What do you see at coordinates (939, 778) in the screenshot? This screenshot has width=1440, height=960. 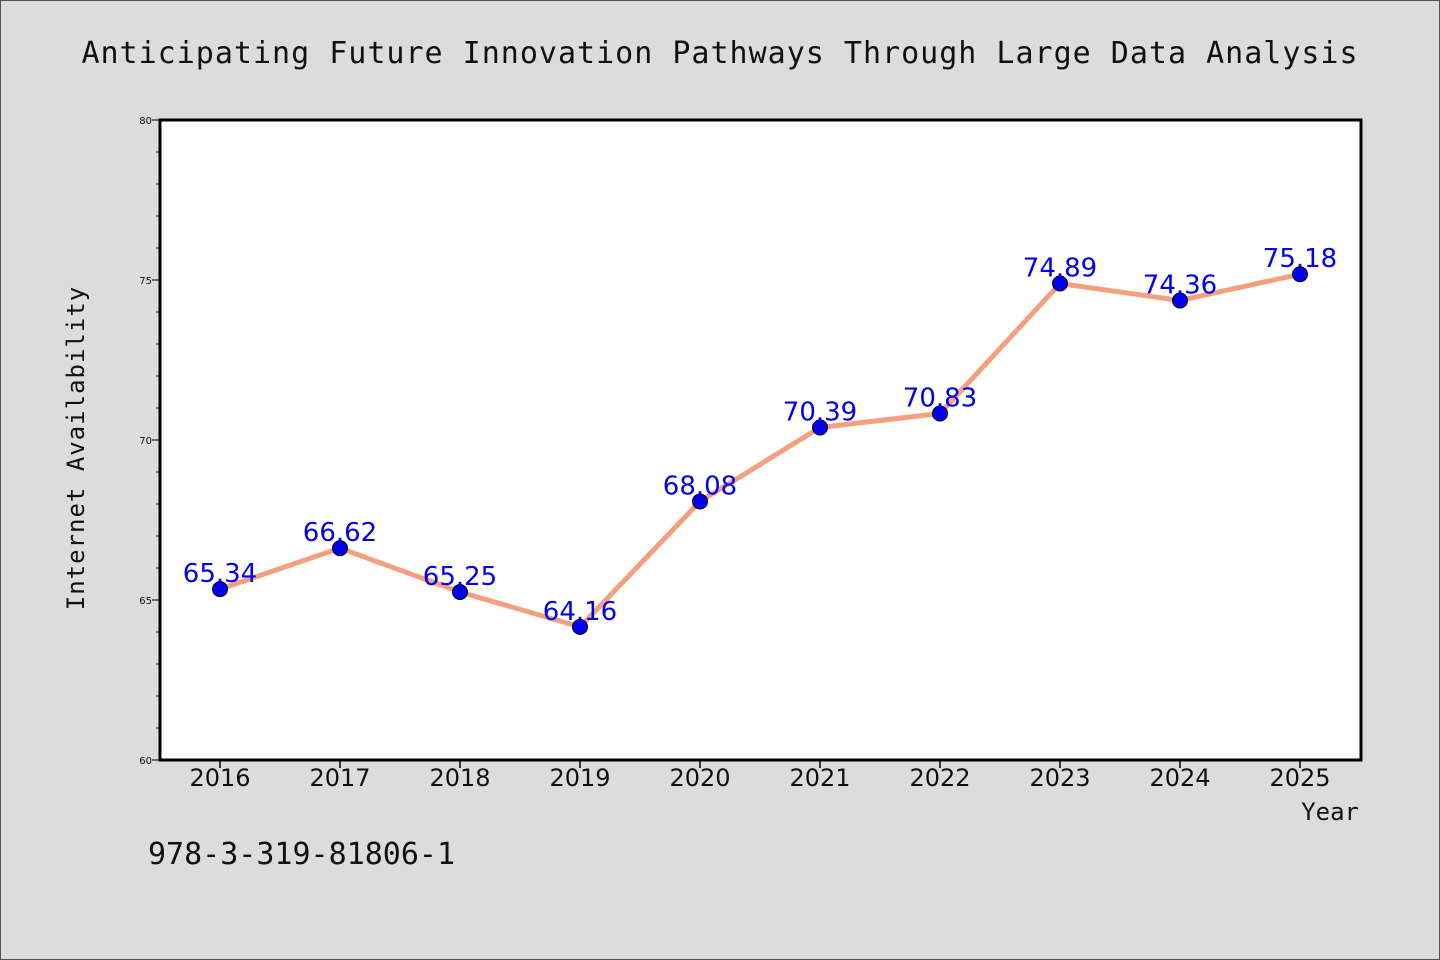 I see `x-tick-label: 2022` at bounding box center [939, 778].